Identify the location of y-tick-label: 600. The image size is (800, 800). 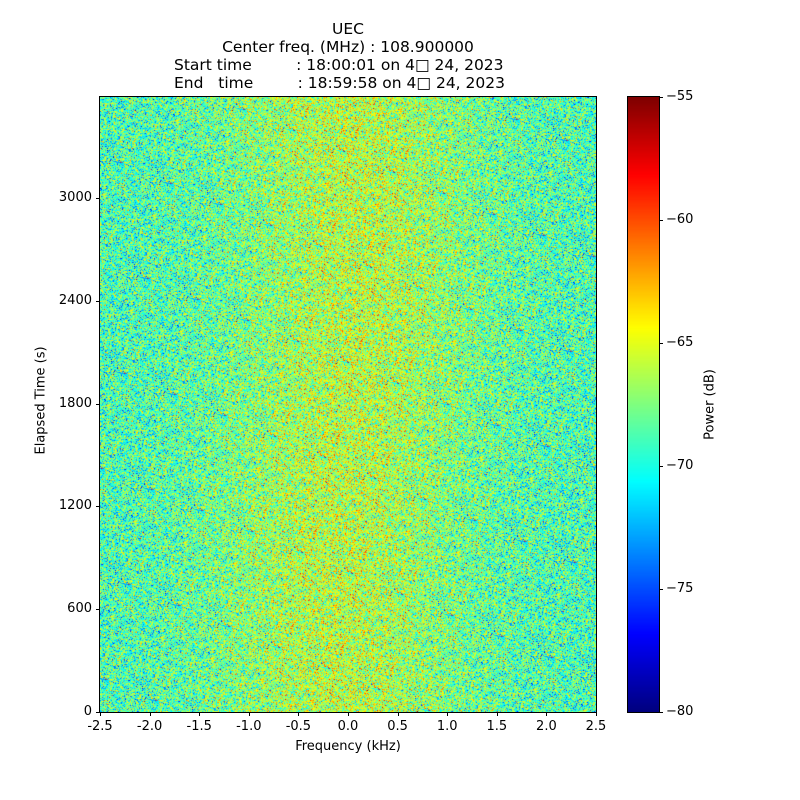
(79, 609).